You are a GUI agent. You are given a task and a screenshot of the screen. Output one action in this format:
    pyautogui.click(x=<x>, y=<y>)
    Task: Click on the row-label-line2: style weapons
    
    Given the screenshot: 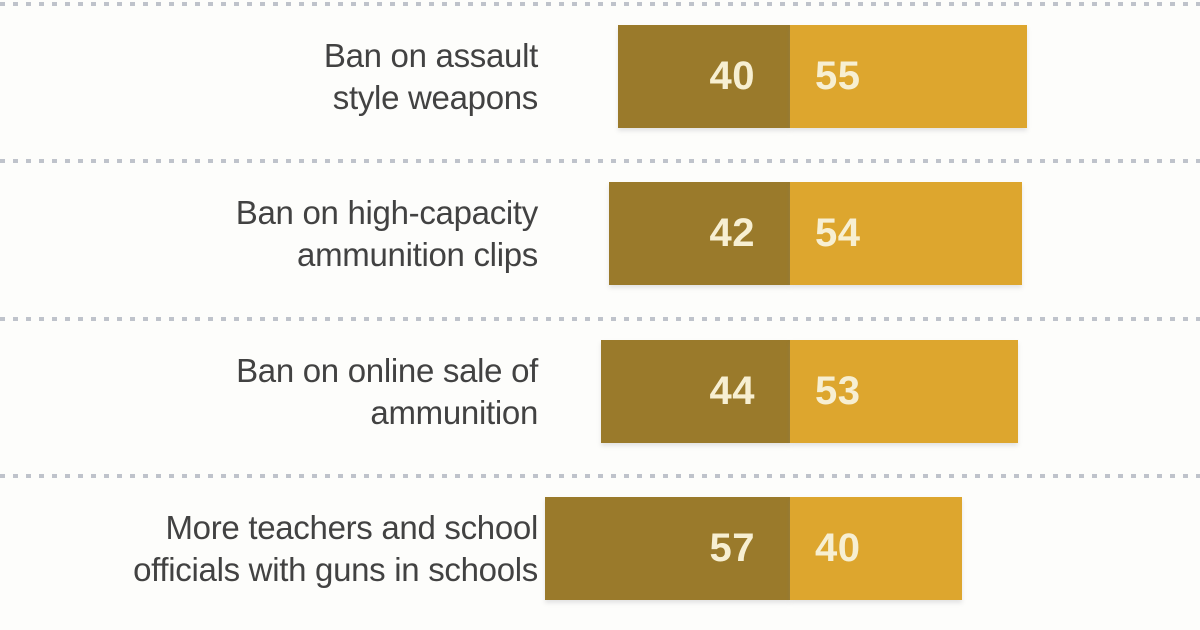 What is the action you would take?
    pyautogui.click(x=435, y=97)
    